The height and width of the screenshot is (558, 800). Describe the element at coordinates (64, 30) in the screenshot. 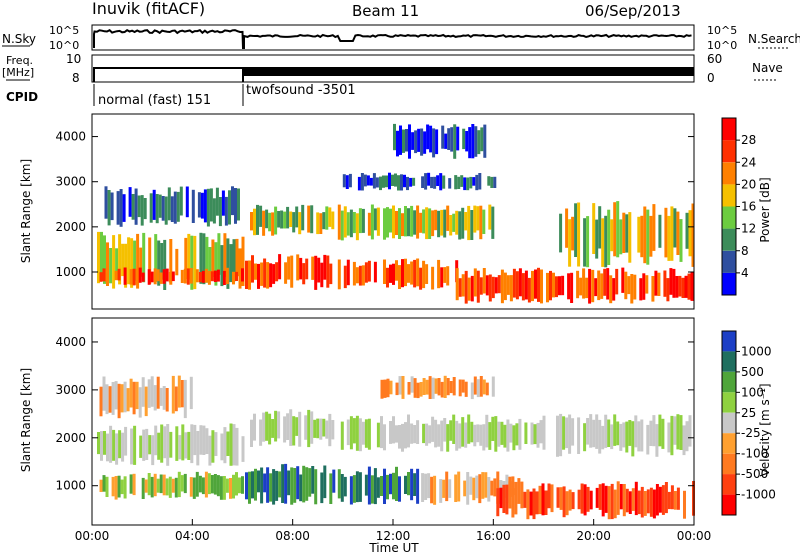

I see `left-tick-top-1: 10^5` at that location.